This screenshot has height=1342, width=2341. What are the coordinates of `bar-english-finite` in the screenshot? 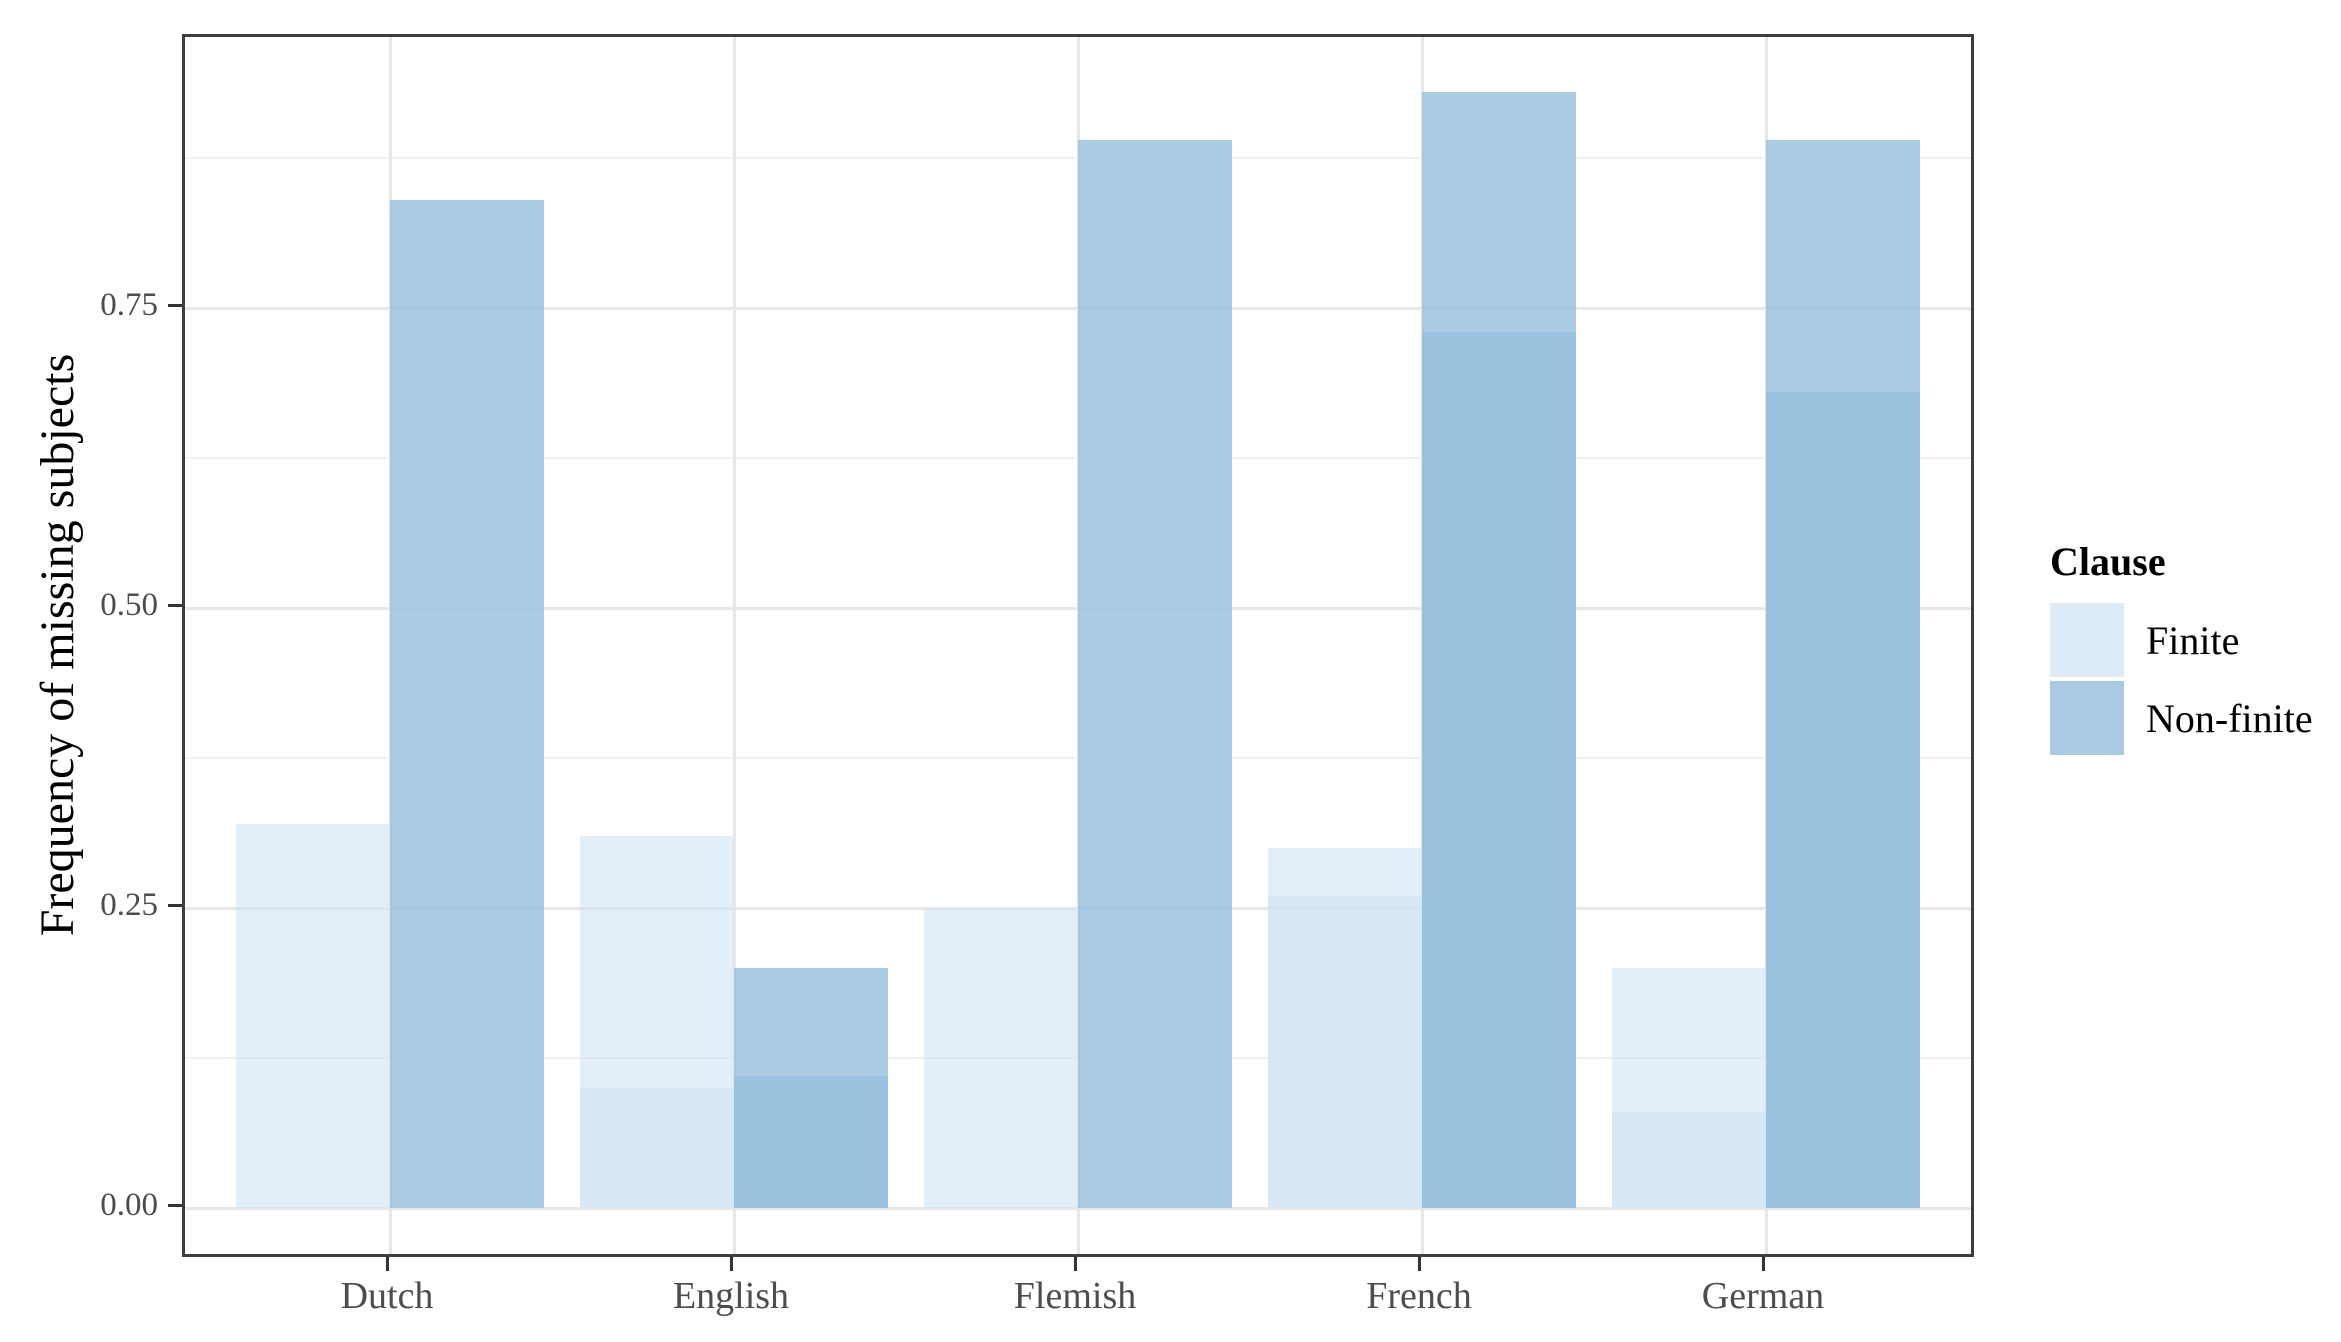 It's located at (657, 1022).